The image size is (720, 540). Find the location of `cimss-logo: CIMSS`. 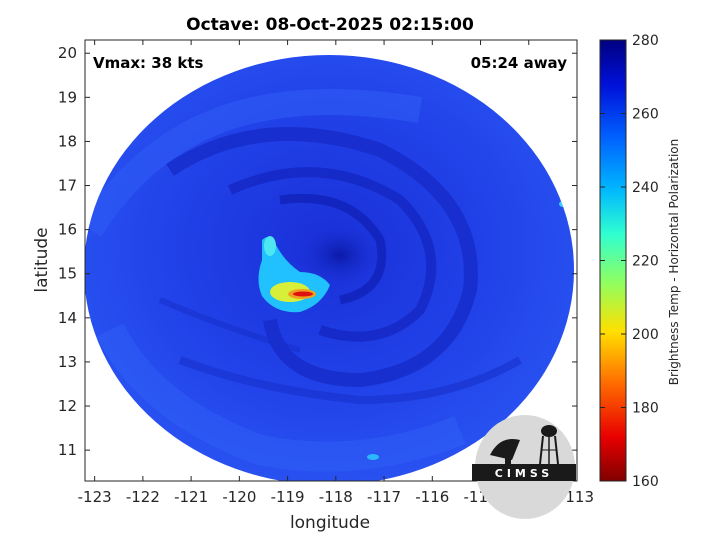

cimss-logo: CIMSS is located at coordinates (524, 467).